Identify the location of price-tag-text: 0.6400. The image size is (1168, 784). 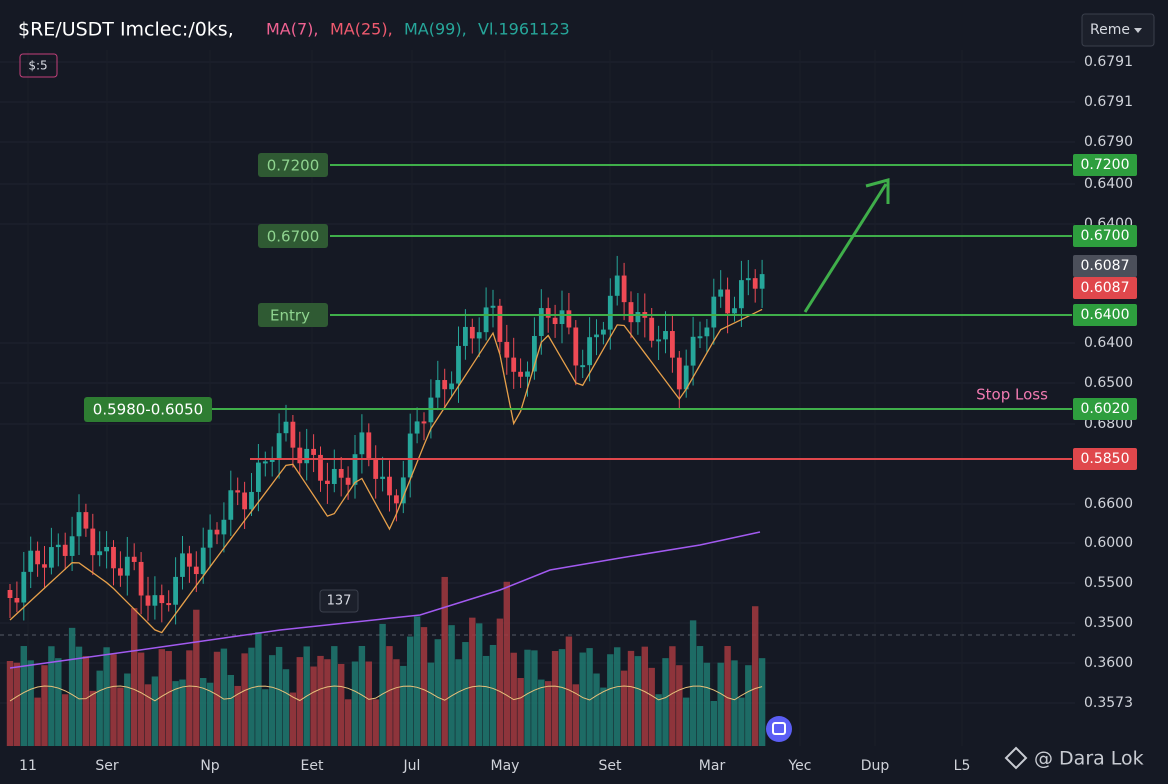
(1105, 315).